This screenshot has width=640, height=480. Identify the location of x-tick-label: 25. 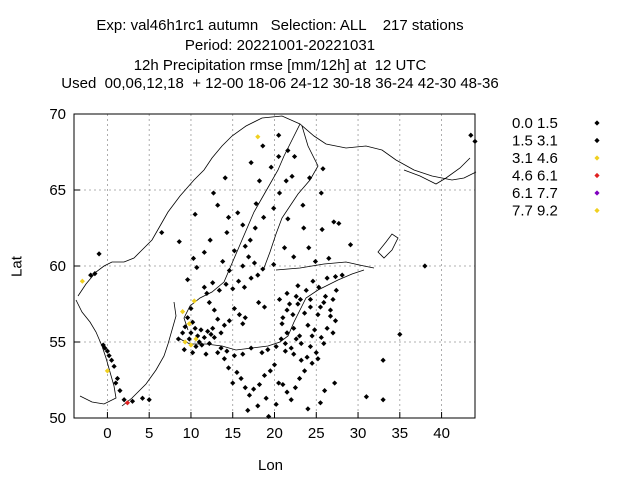
(316, 433).